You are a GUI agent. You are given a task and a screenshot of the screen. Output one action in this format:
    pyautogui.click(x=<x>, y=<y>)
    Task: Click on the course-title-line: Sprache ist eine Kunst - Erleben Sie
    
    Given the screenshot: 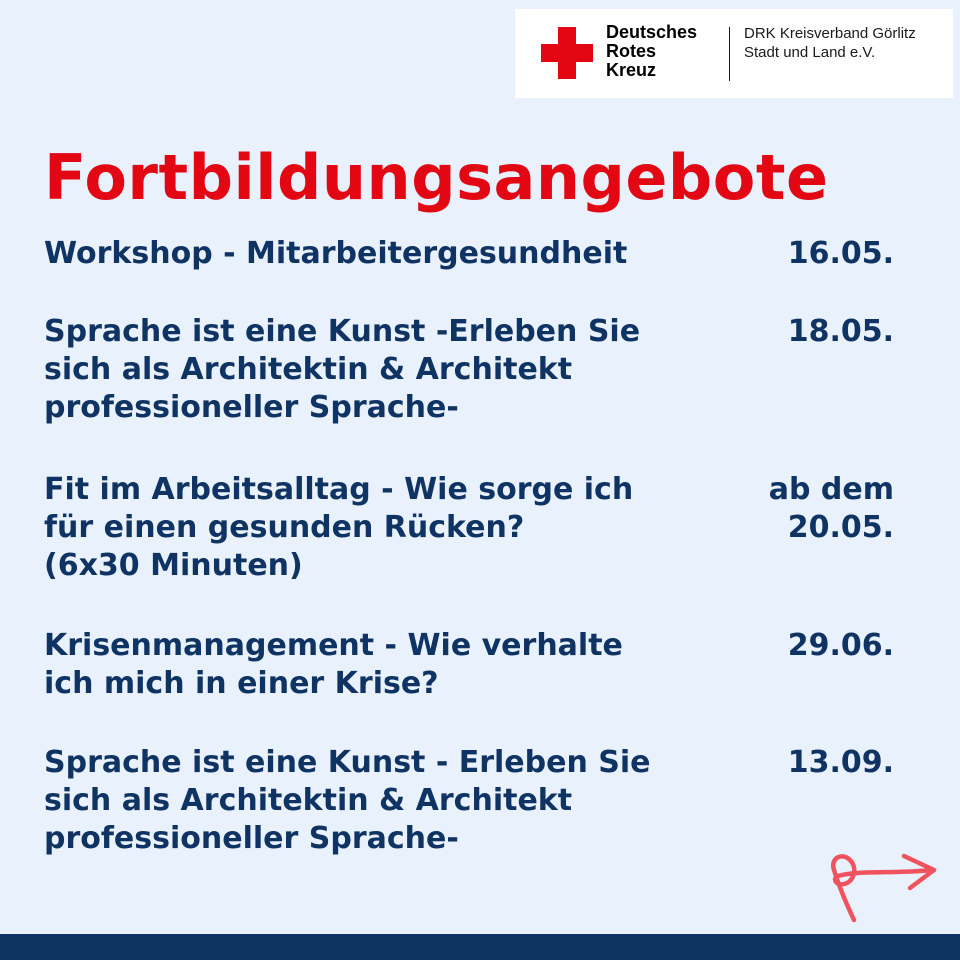 What is the action you would take?
    pyautogui.click(x=347, y=762)
    